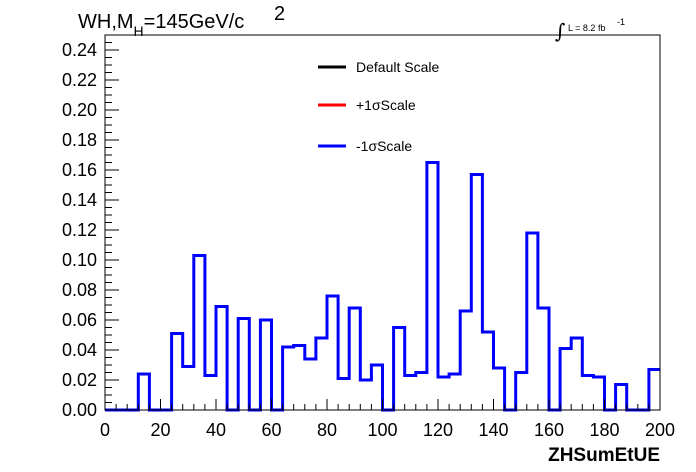 Image resolution: width=696 pixels, height=472 pixels. I want to click on x-tick-label: 140, so click(493, 430).